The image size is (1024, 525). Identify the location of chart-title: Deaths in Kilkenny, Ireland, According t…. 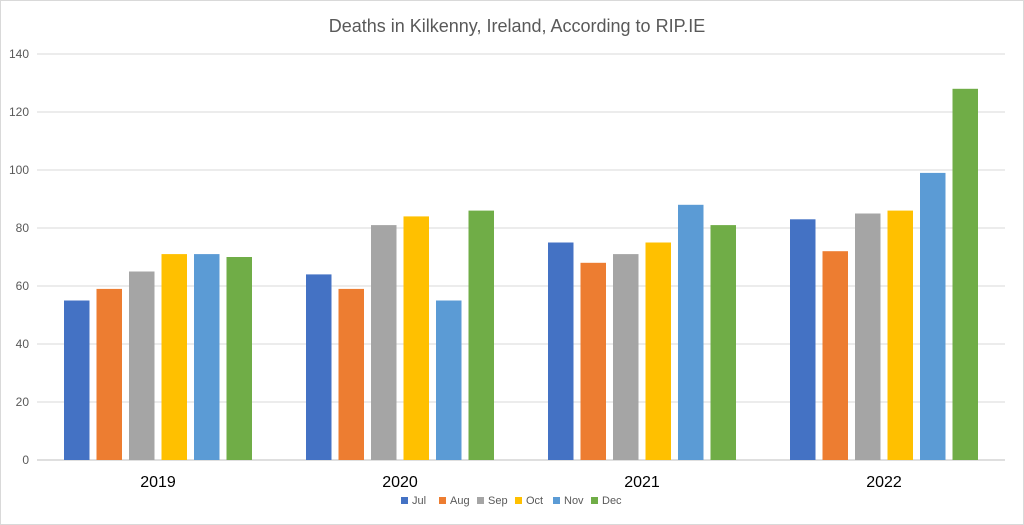
(517, 26).